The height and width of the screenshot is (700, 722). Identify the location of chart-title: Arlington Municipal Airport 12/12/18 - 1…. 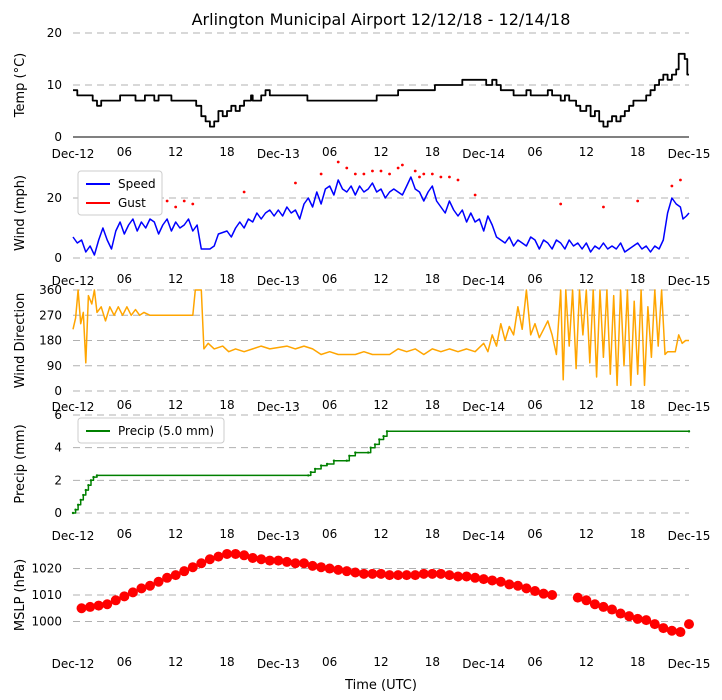
(381, 19).